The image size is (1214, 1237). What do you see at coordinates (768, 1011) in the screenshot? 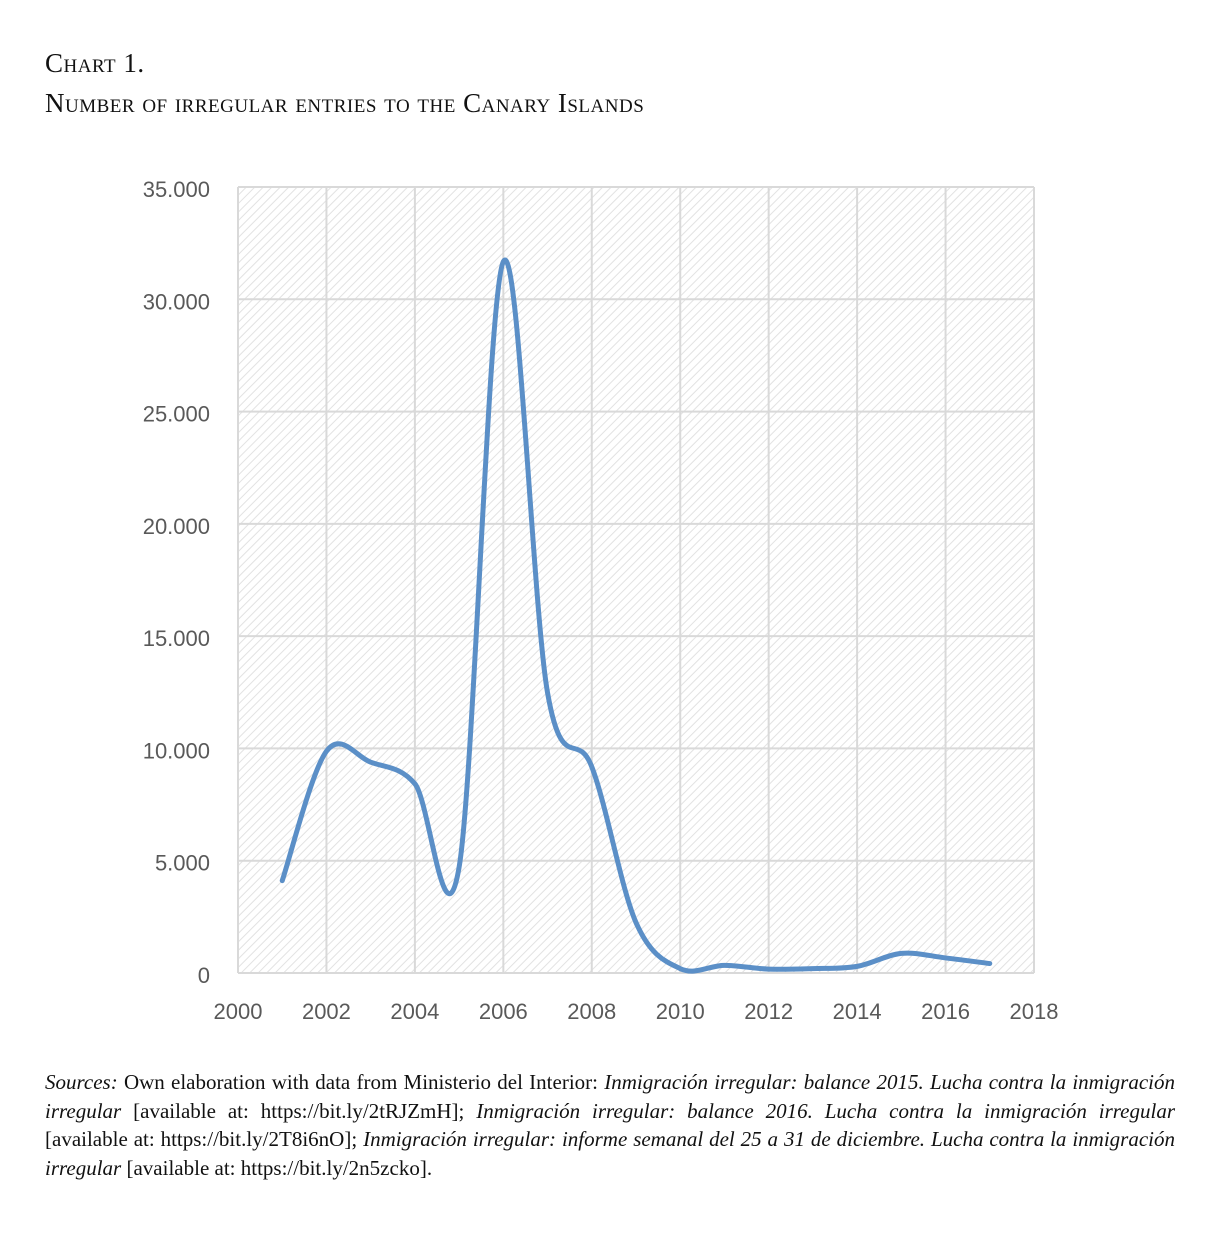
I see `x-tick-label: 2012` at bounding box center [768, 1011].